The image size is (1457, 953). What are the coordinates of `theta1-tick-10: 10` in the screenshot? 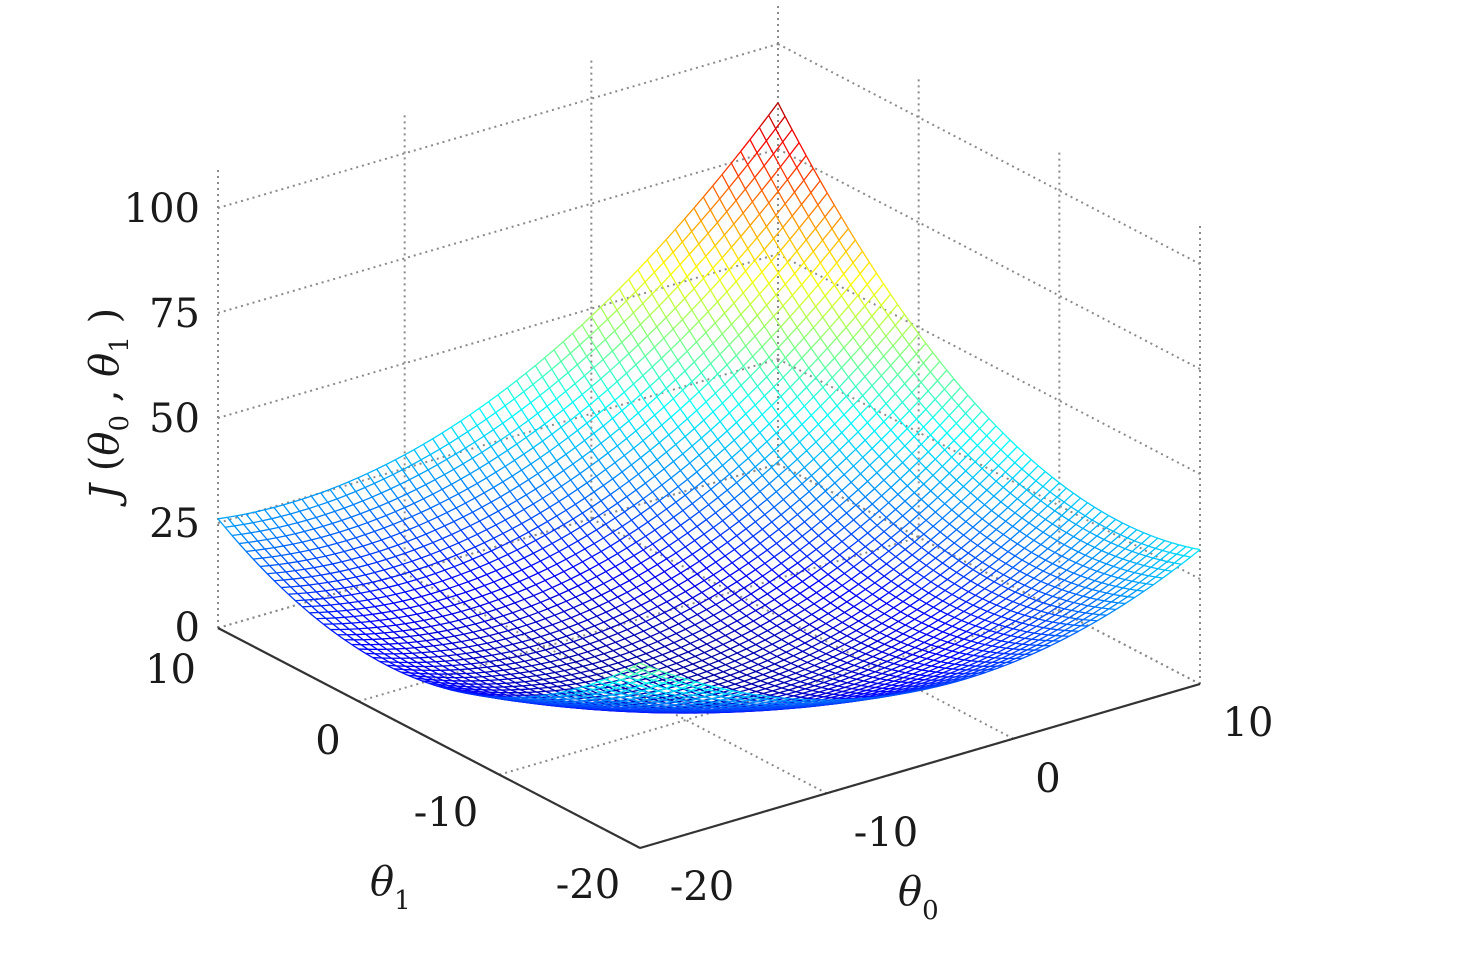 It's located at (170, 670).